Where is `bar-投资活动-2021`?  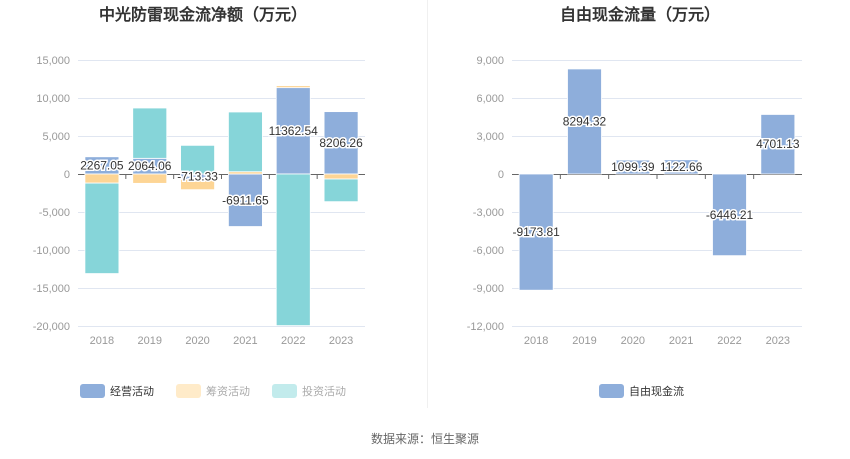
bar-投资活动-2021 is located at coordinates (245, 142).